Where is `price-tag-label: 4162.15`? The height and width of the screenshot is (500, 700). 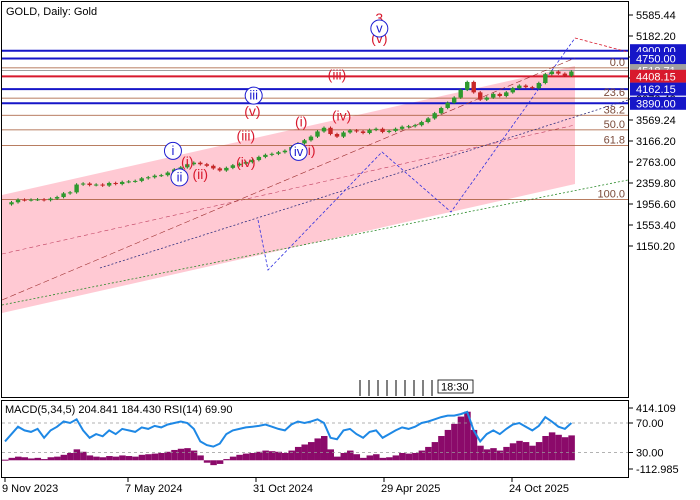 price-tag-label: 4162.15 is located at coordinates (656, 90).